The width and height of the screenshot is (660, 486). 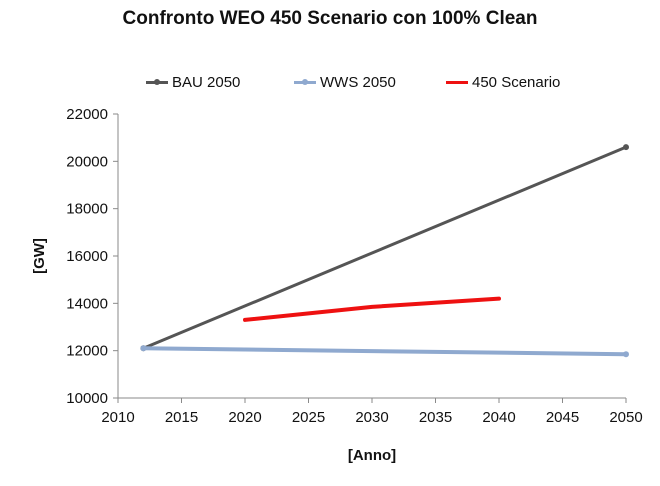 I want to click on y-tick-label: 22000, so click(x=87, y=114).